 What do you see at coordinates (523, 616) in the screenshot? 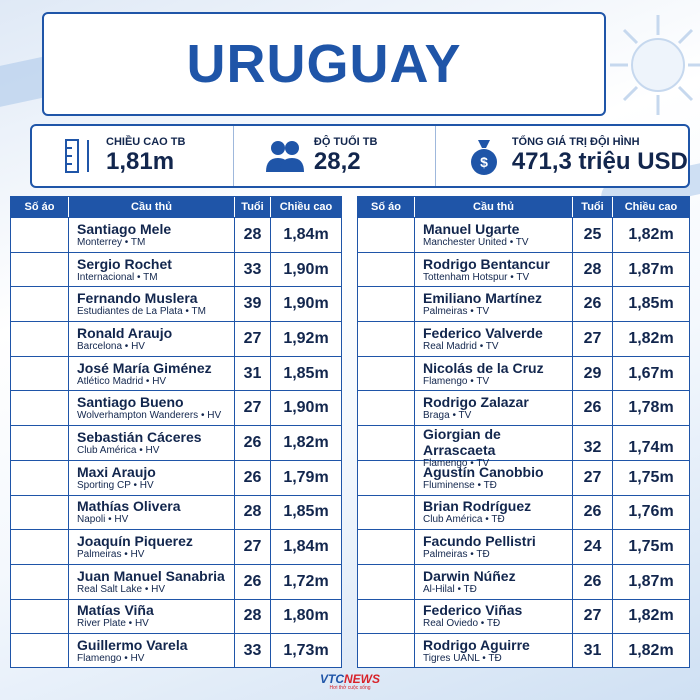
I see `table-row: Federico Viñas Real Oviedo • TĐ 27 1,82m` at bounding box center [523, 616].